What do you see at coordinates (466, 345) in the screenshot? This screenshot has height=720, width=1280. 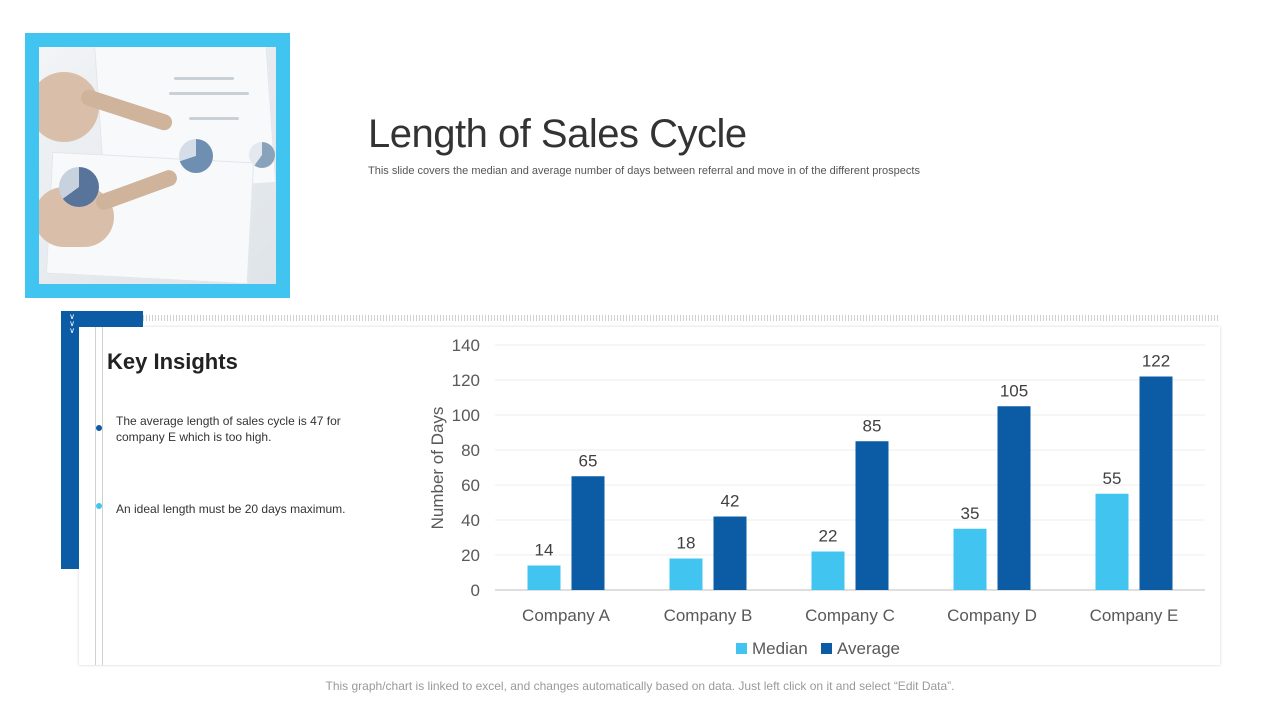 I see `y-tick-label: 140` at bounding box center [466, 345].